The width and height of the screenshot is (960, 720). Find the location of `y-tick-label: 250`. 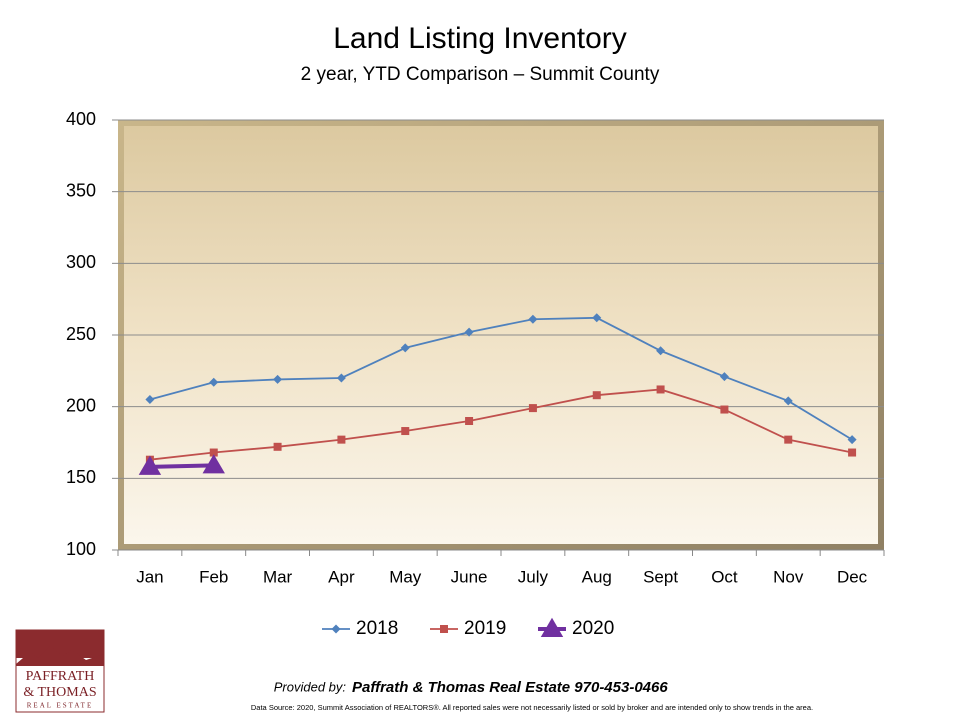

y-tick-label: 250 is located at coordinates (81, 334).